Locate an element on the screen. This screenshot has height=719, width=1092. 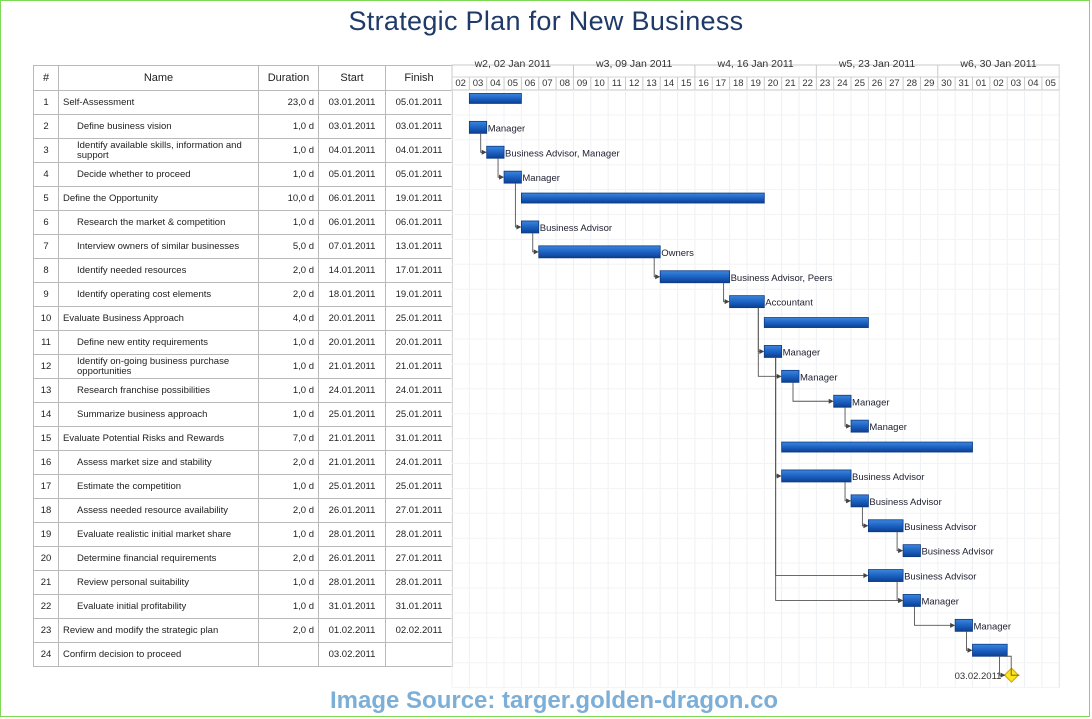
day-tick-label: 15 is located at coordinates (686, 83).